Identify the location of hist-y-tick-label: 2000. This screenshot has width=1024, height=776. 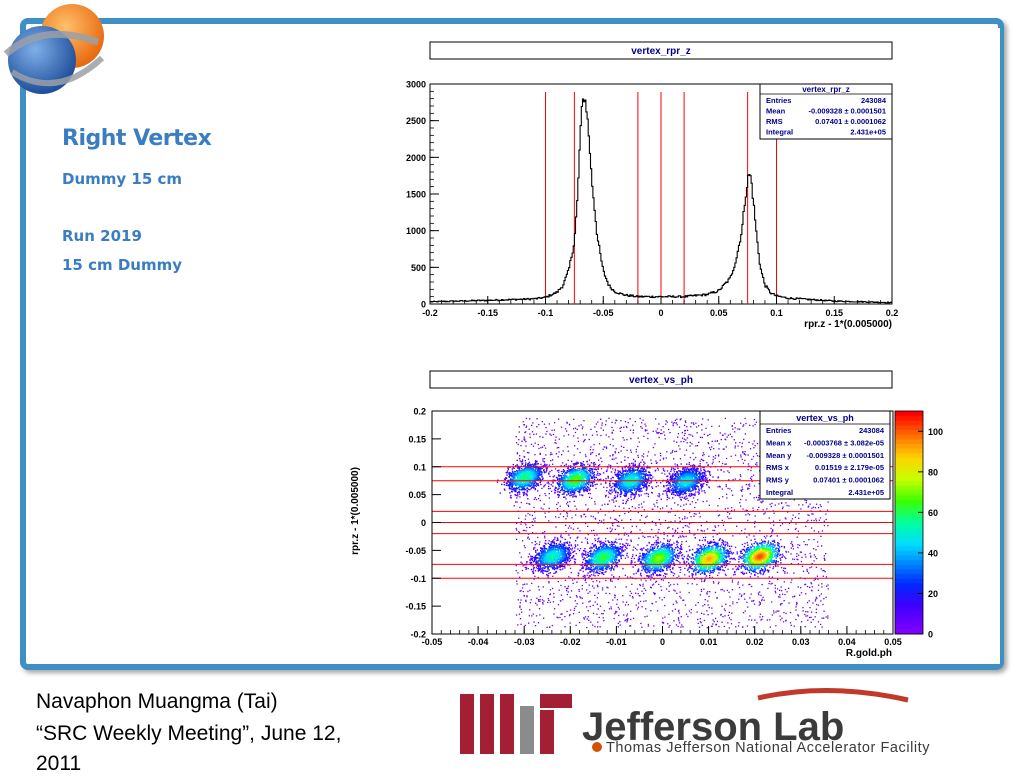
(416, 158).